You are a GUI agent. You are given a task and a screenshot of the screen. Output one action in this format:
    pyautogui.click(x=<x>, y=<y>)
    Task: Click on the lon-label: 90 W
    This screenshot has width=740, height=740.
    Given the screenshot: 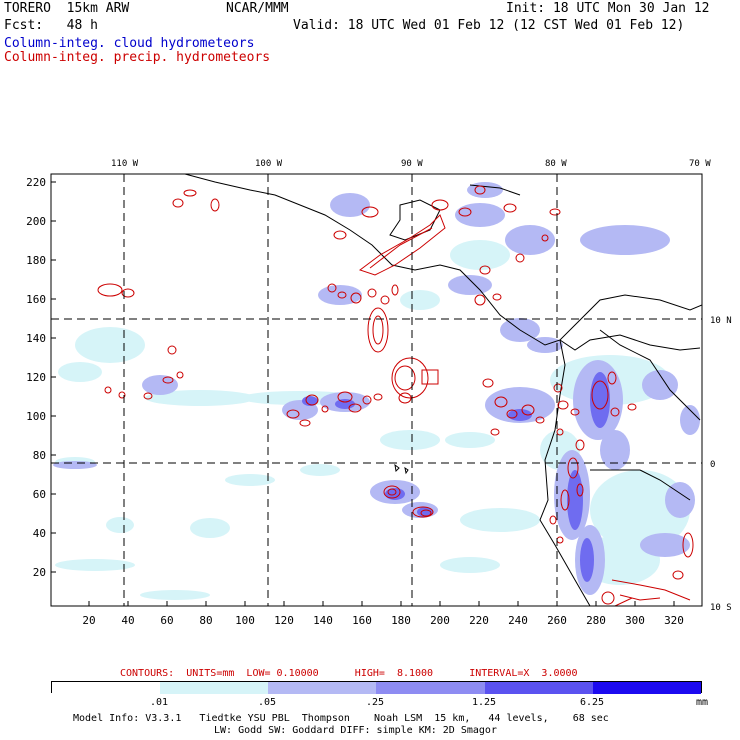 What is the action you would take?
    pyautogui.click(x=412, y=164)
    